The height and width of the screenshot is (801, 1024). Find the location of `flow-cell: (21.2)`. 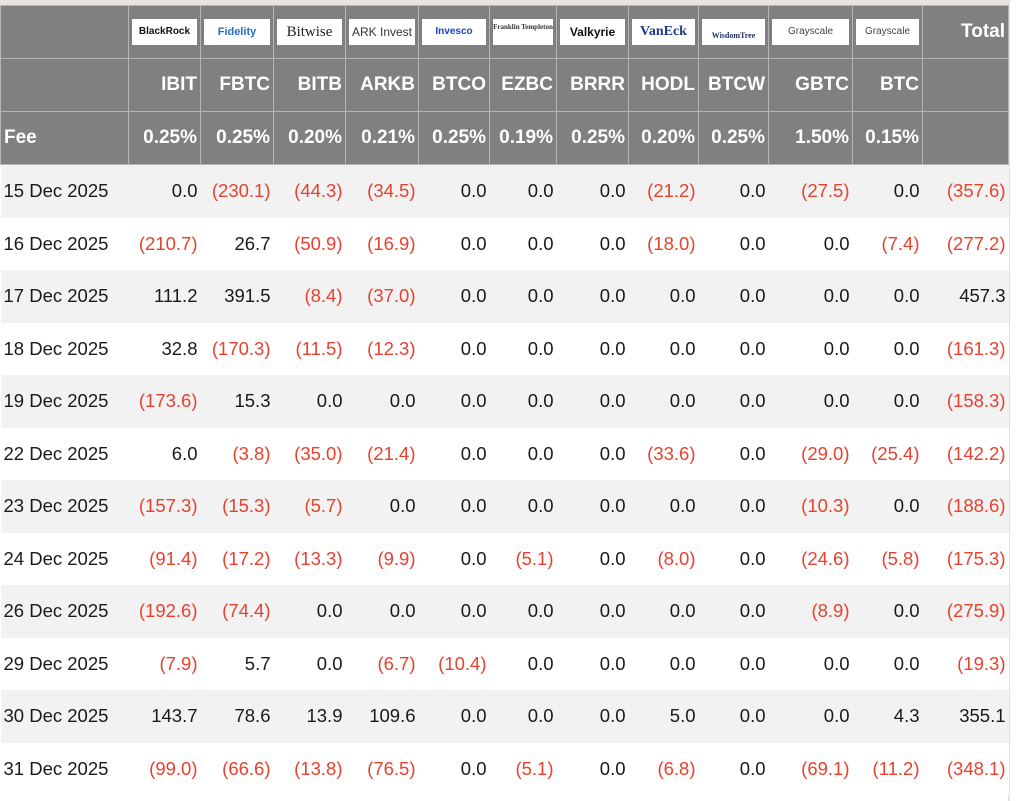

flow-cell: (21.2) is located at coordinates (663, 191).